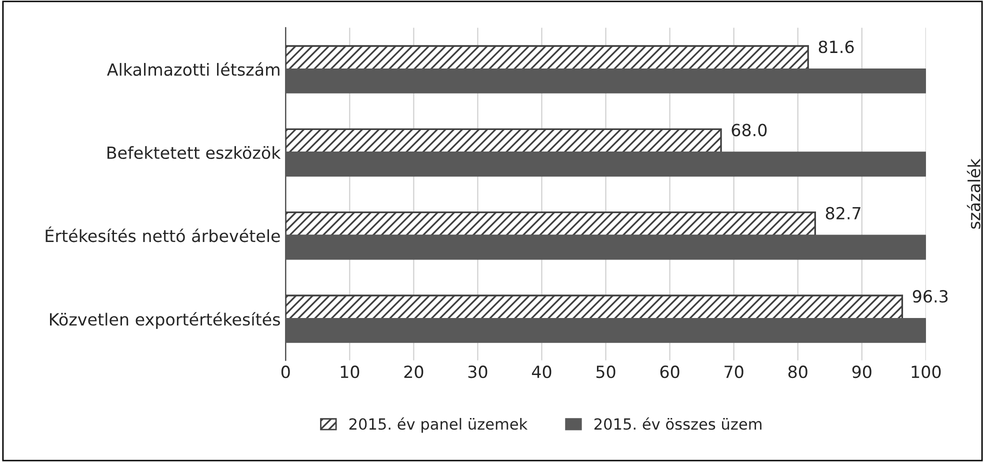 The image size is (985, 462). I want to click on x-tick-label: 30, so click(478, 372).